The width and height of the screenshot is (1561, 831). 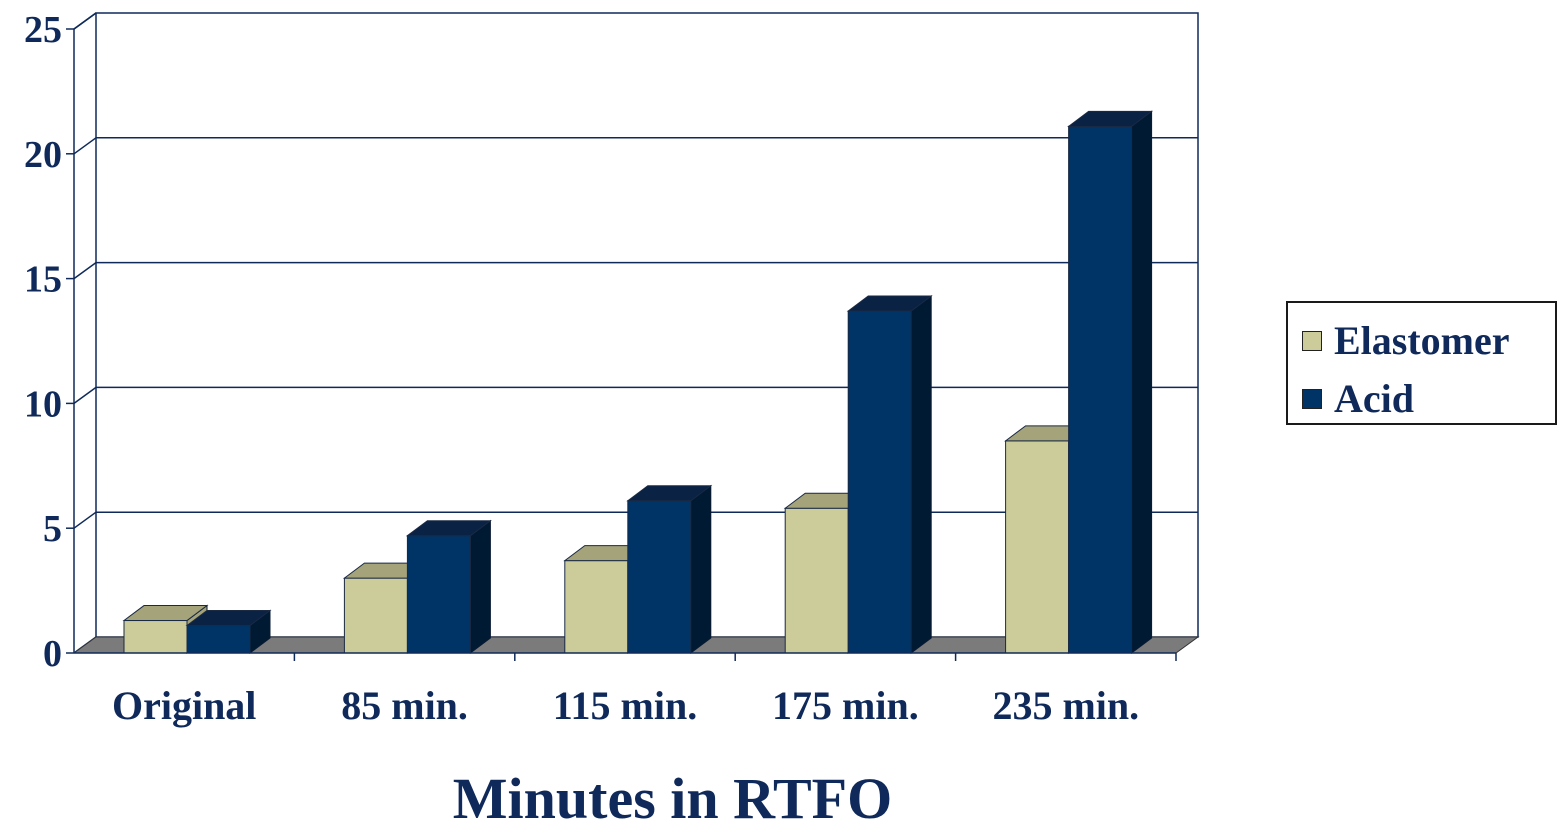 I want to click on x-tick-label: 235 min., so click(x=1065, y=705).